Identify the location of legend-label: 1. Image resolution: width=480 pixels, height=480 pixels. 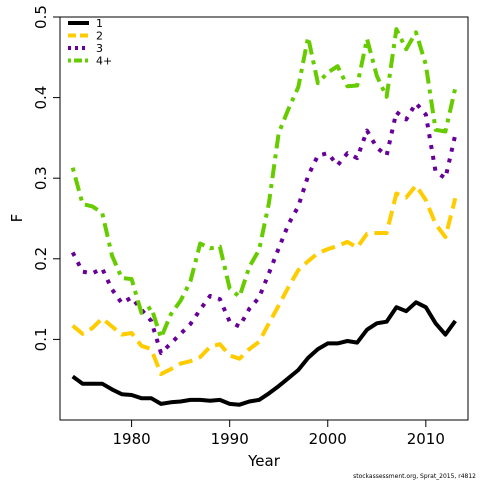
(99, 23).